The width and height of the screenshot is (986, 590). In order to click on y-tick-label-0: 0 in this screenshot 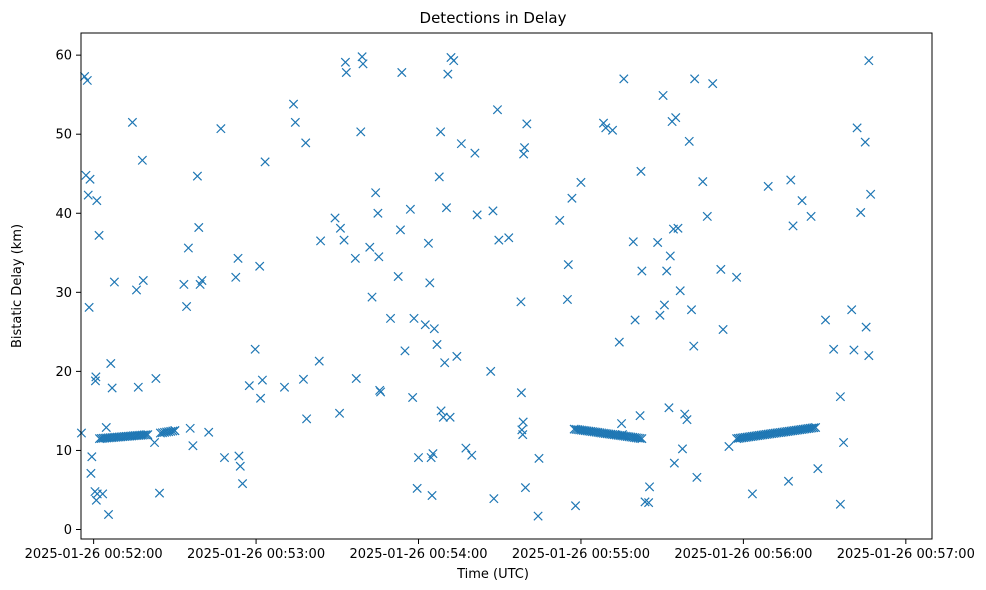, I will do `click(68, 530)`.